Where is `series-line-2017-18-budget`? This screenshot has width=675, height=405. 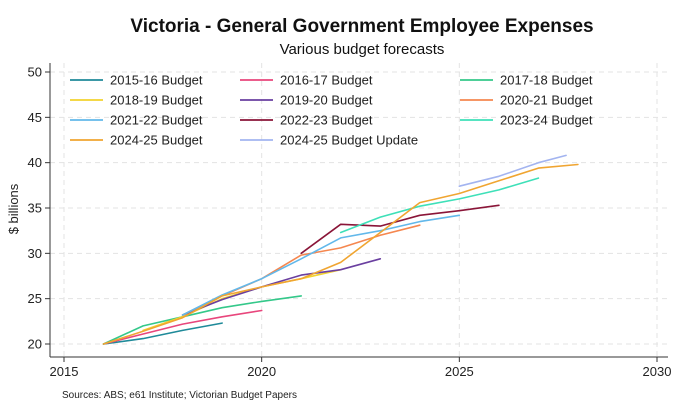 series-line-2017-18-budget is located at coordinates (202, 320).